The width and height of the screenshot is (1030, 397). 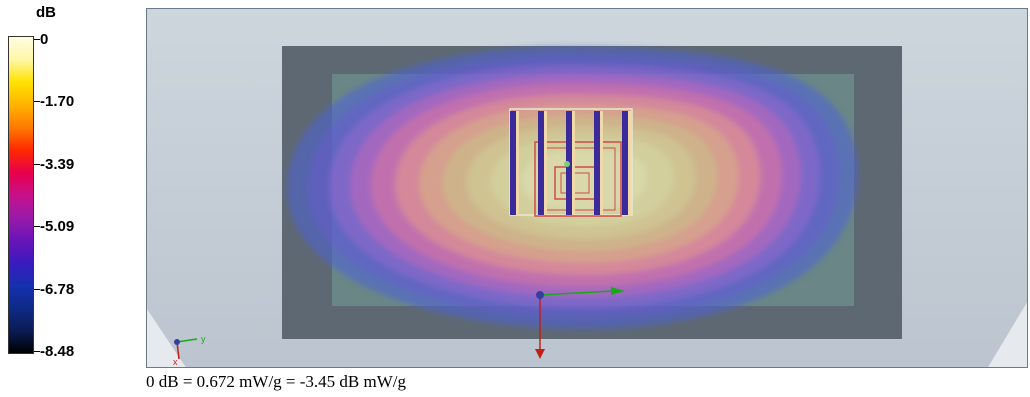 I want to click on legend-tick-label: -1.70, so click(x=57, y=102).